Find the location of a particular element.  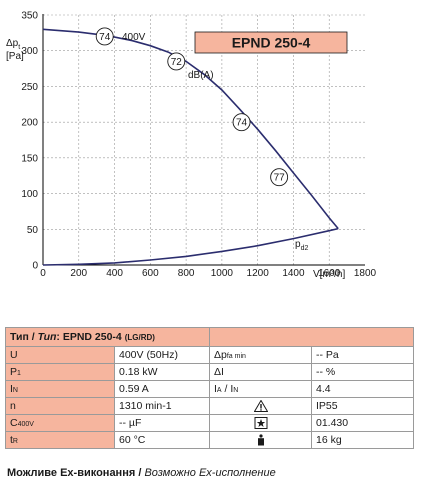

db-marker: 77 is located at coordinates (279, 177).